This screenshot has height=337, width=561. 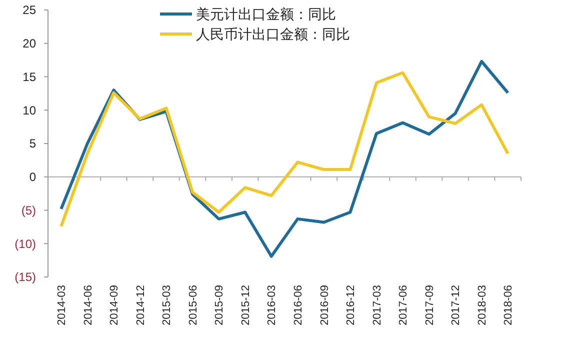 What do you see at coordinates (351, 305) in the screenshot?
I see `x-tick-label: 2016-12` at bounding box center [351, 305].